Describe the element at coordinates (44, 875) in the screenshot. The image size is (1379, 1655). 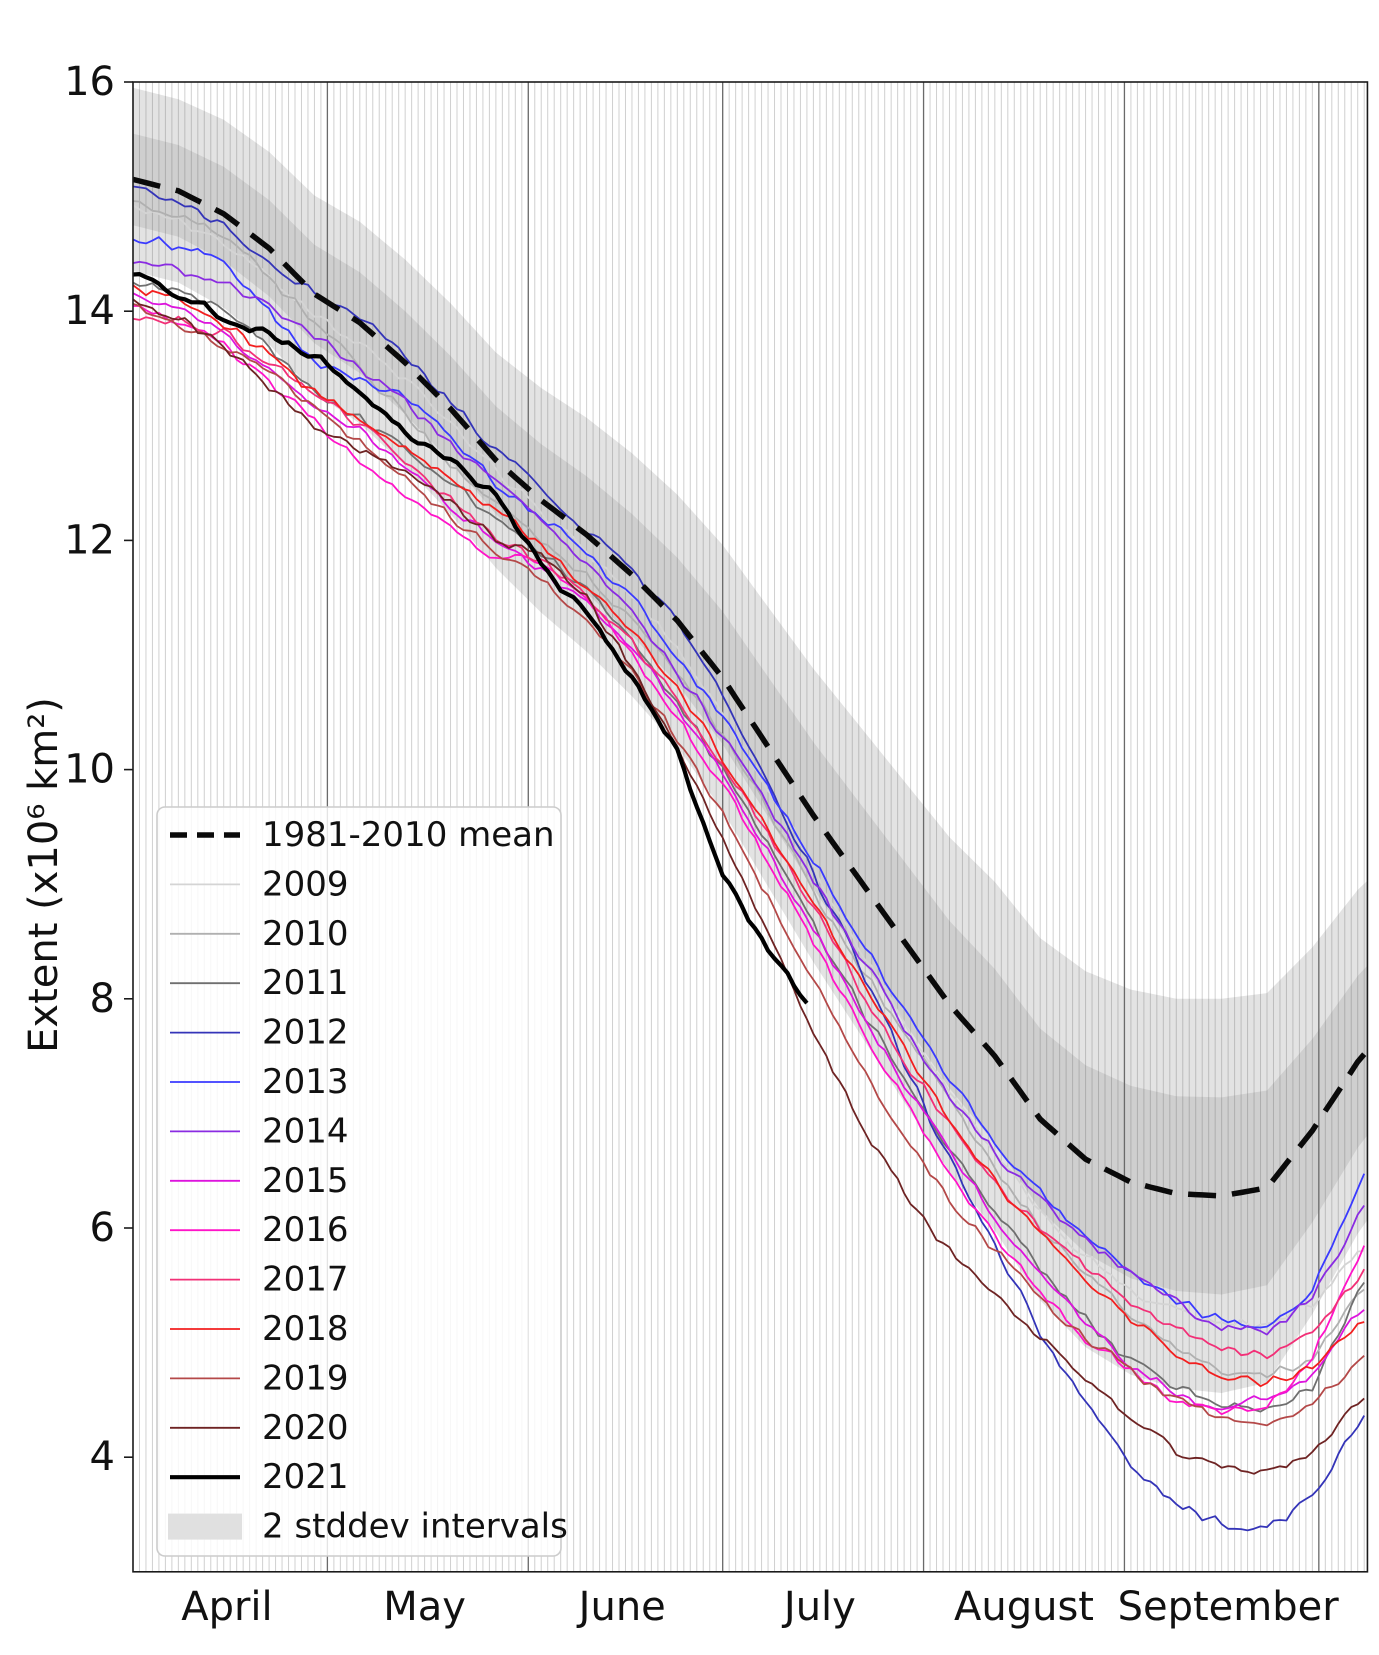
I see `y-axis-label: Extent (x10⁶ km²)` at that location.